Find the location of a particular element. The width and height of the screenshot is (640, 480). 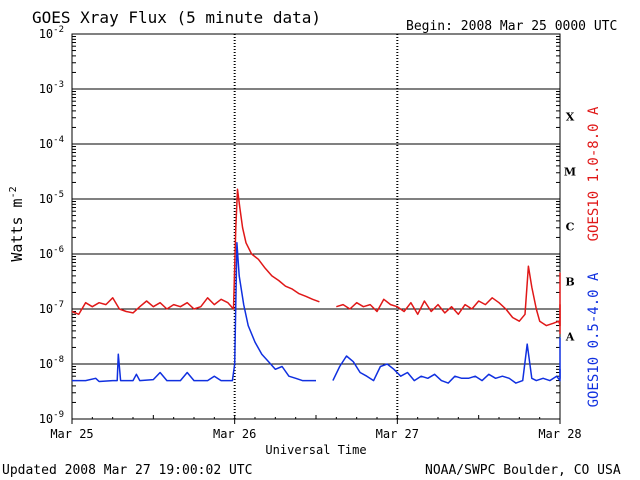

y-tick-label: 10⁻³ is located at coordinates (51, 88).